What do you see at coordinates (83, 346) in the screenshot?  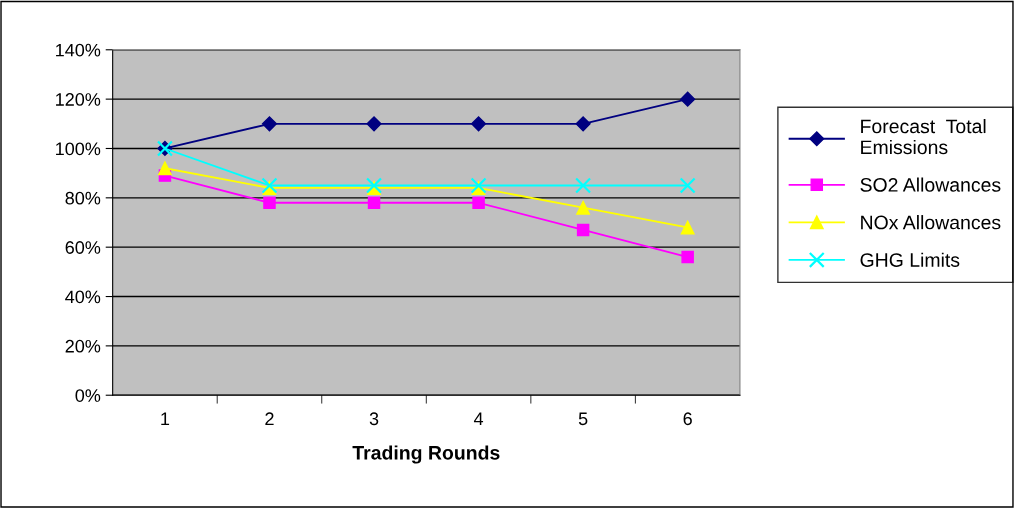 I see `y-tick-label: 20%` at bounding box center [83, 346].